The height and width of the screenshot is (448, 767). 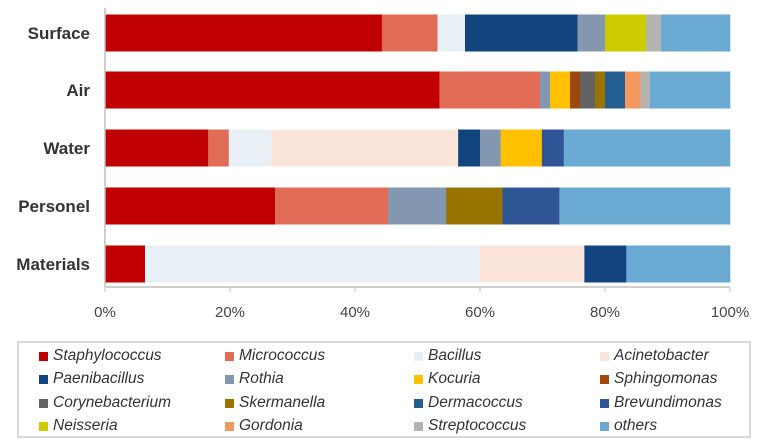 What do you see at coordinates (647, 148) in the screenshot?
I see `bar-segment-water-others` at bounding box center [647, 148].